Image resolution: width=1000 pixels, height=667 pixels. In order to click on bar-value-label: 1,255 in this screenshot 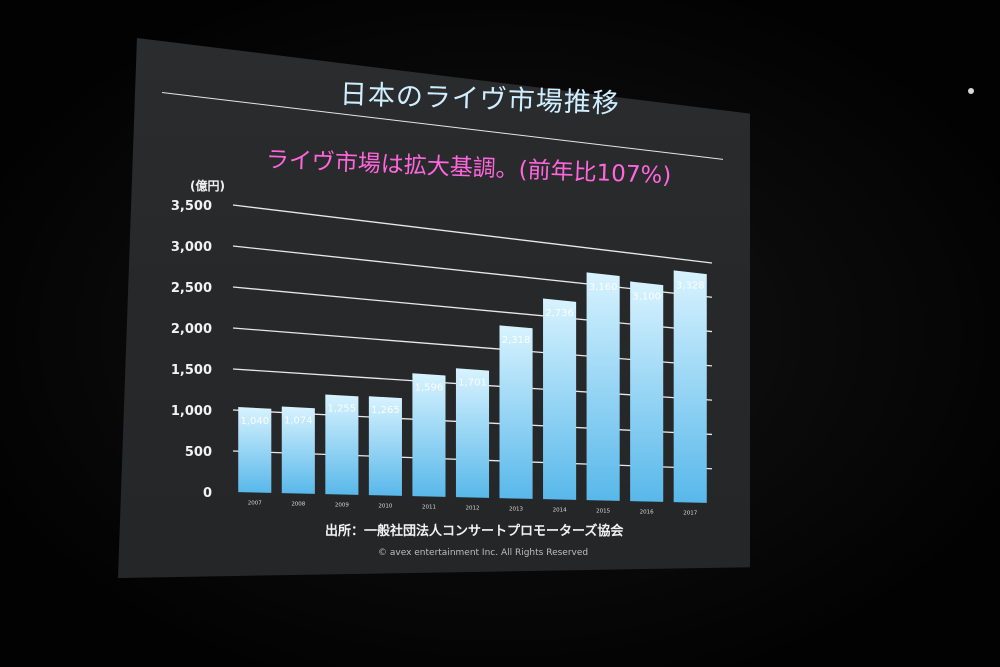, I will do `click(342, 408)`.